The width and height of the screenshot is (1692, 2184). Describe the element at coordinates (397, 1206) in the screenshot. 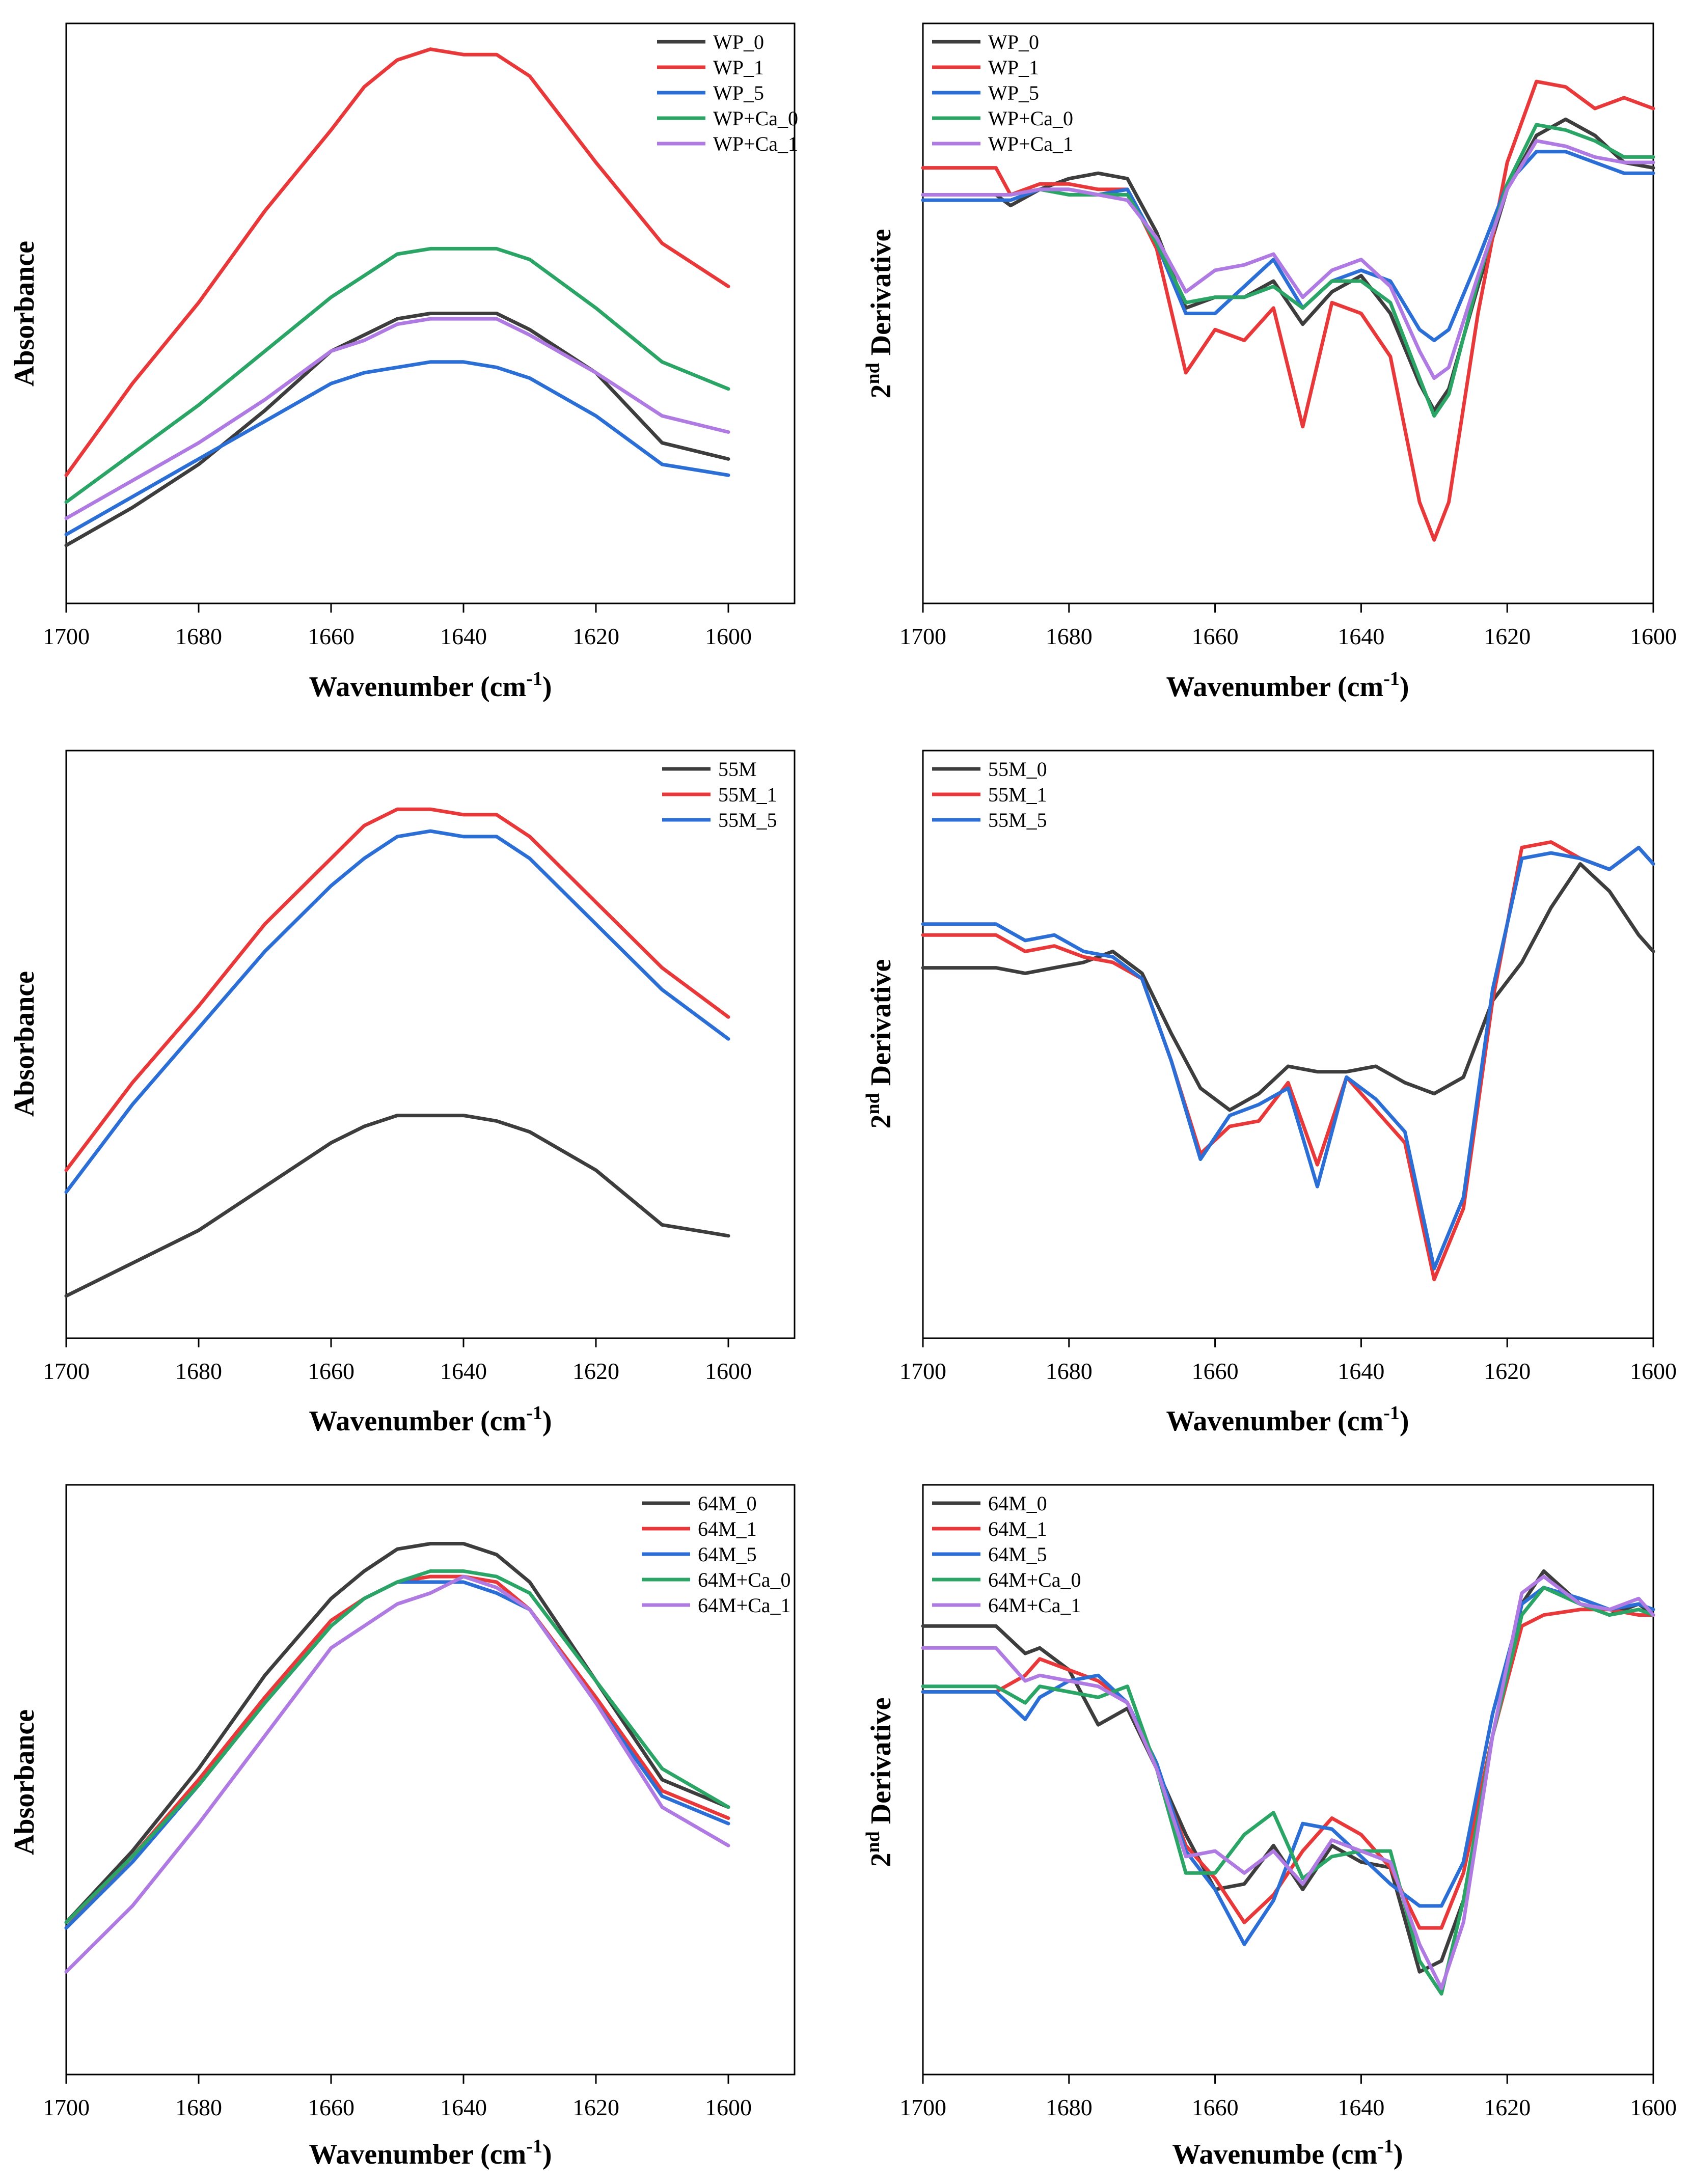

I see `series-line-55M` at that location.